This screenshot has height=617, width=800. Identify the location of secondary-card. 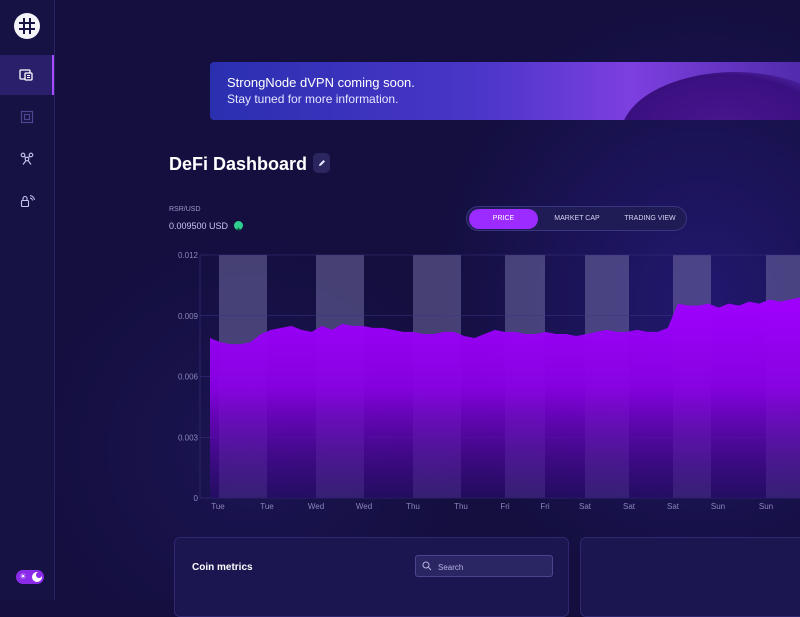
(690, 577).